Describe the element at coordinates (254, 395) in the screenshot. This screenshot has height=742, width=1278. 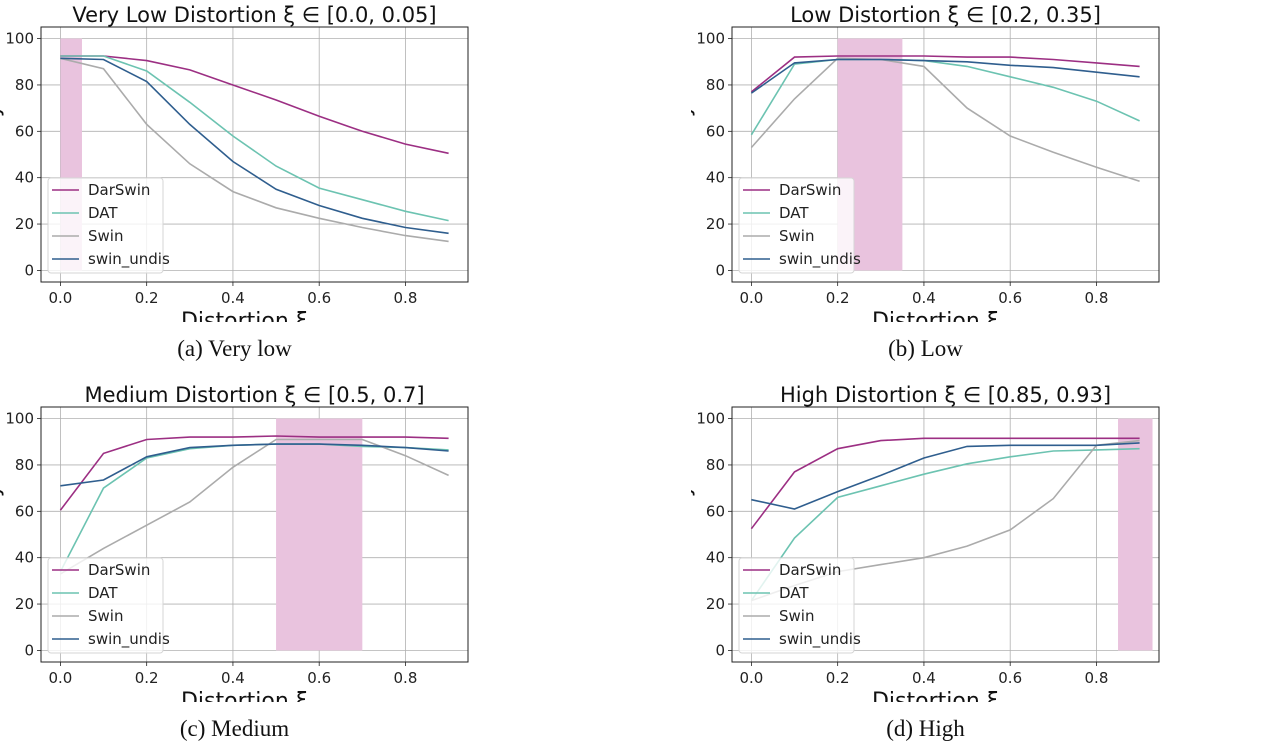
I see `chart-title: Medium Distortion ξ ∈ [0.5, 0.7]` at that location.